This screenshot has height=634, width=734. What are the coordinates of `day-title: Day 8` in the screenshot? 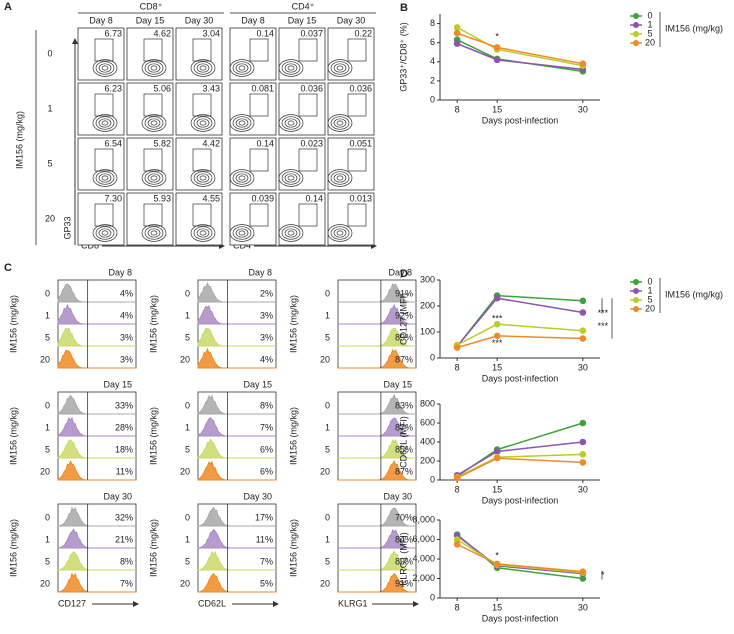 It's located at (400, 272).